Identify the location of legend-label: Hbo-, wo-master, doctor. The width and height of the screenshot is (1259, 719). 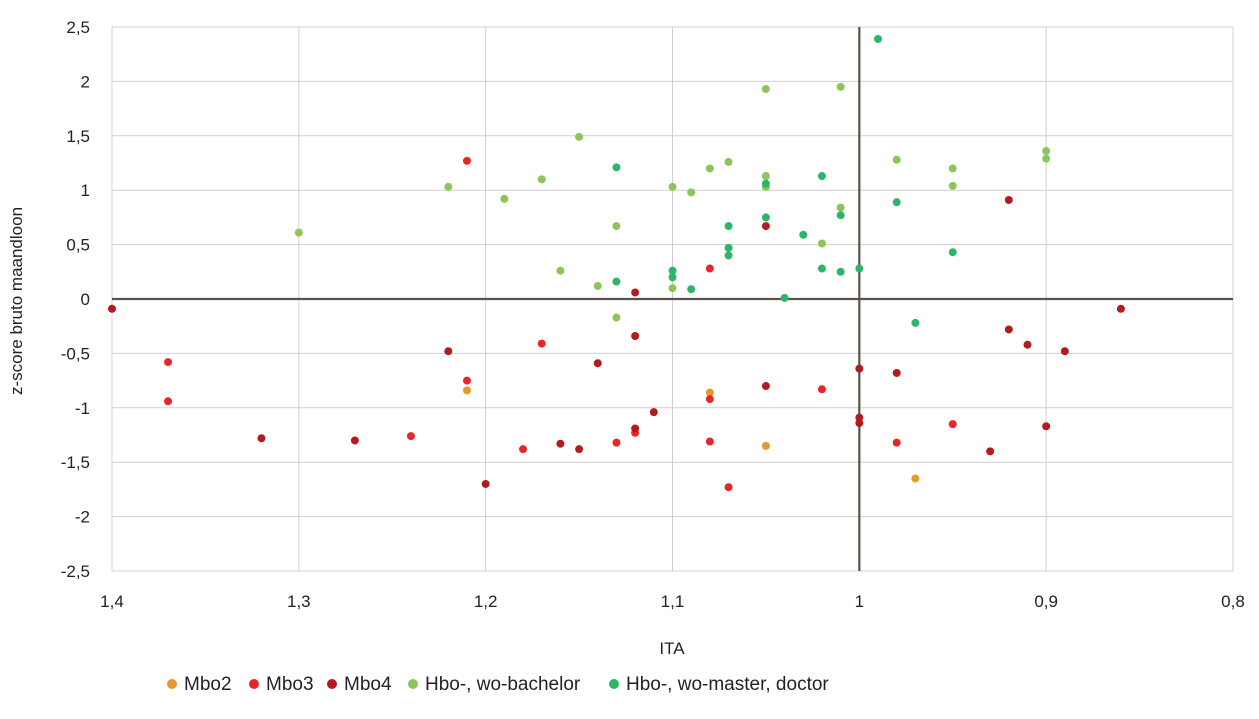
(727, 684).